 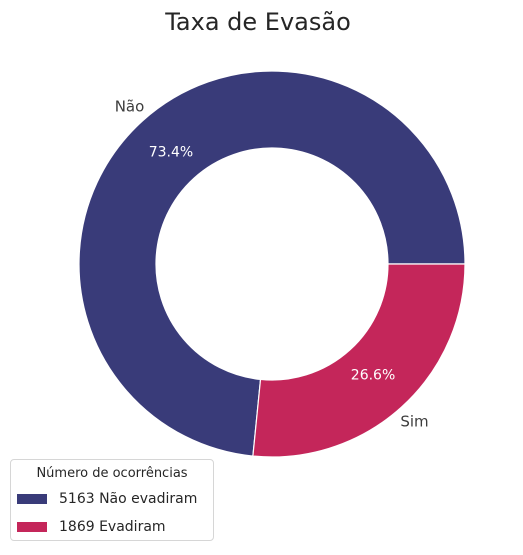 What do you see at coordinates (112, 473) in the screenshot?
I see `legend-title: Número de ocorrências` at bounding box center [112, 473].